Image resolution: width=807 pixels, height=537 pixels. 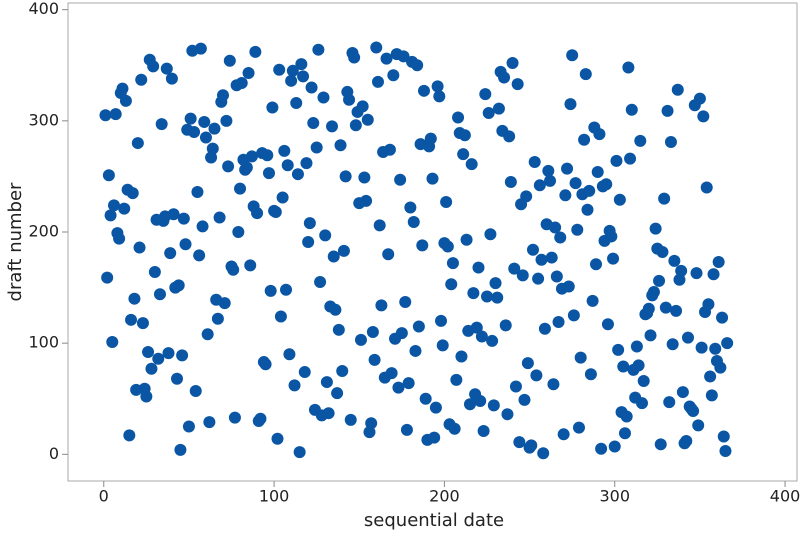 What do you see at coordinates (785, 496) in the screenshot?
I see `x-tick-label: 400` at bounding box center [785, 496].